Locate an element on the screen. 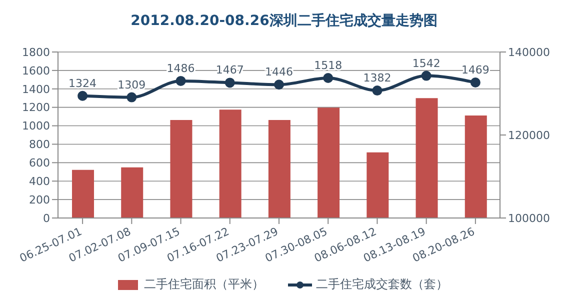 This screenshot has height=302, width=568. data-label: 1324 is located at coordinates (82, 83).